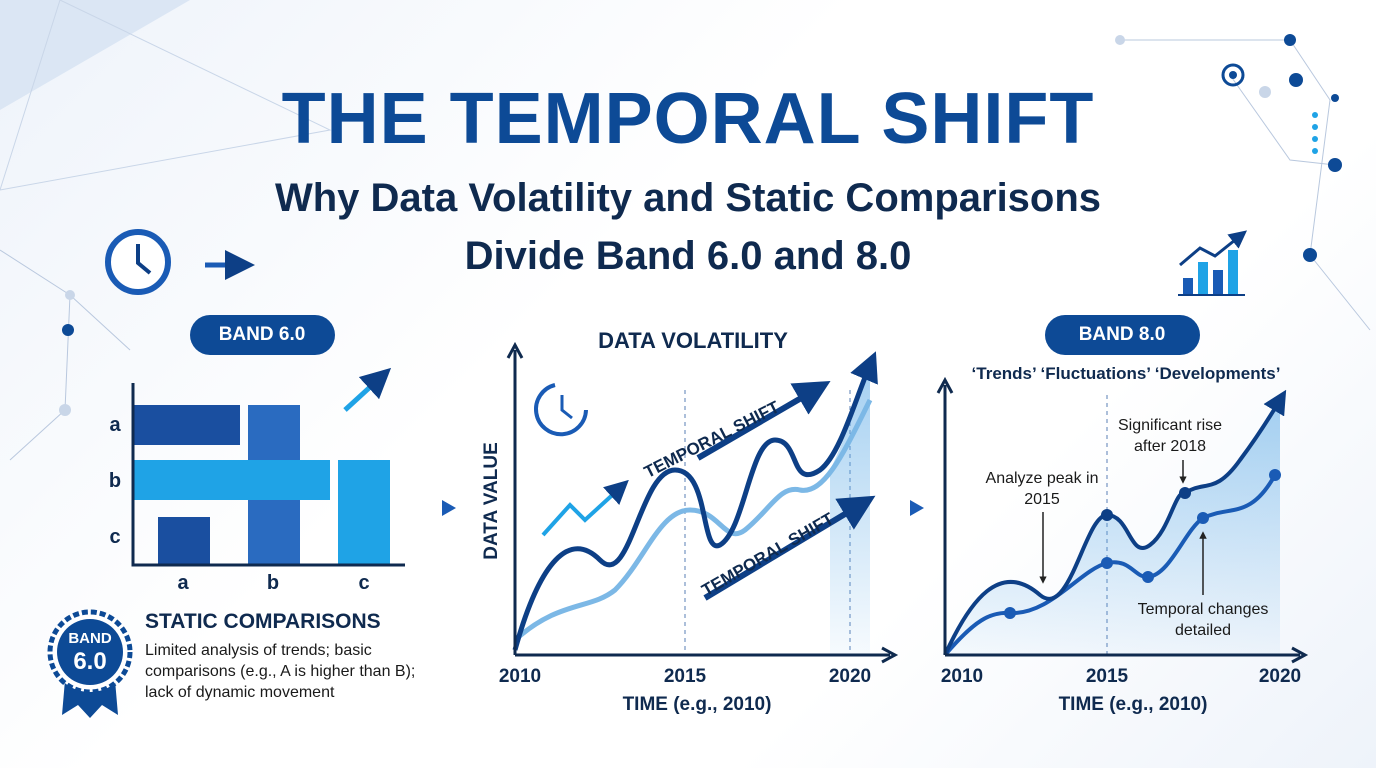 The height and width of the screenshot is (768, 1376). What do you see at coordinates (1213, 263) in the screenshot?
I see `growth-icon` at bounding box center [1213, 263].